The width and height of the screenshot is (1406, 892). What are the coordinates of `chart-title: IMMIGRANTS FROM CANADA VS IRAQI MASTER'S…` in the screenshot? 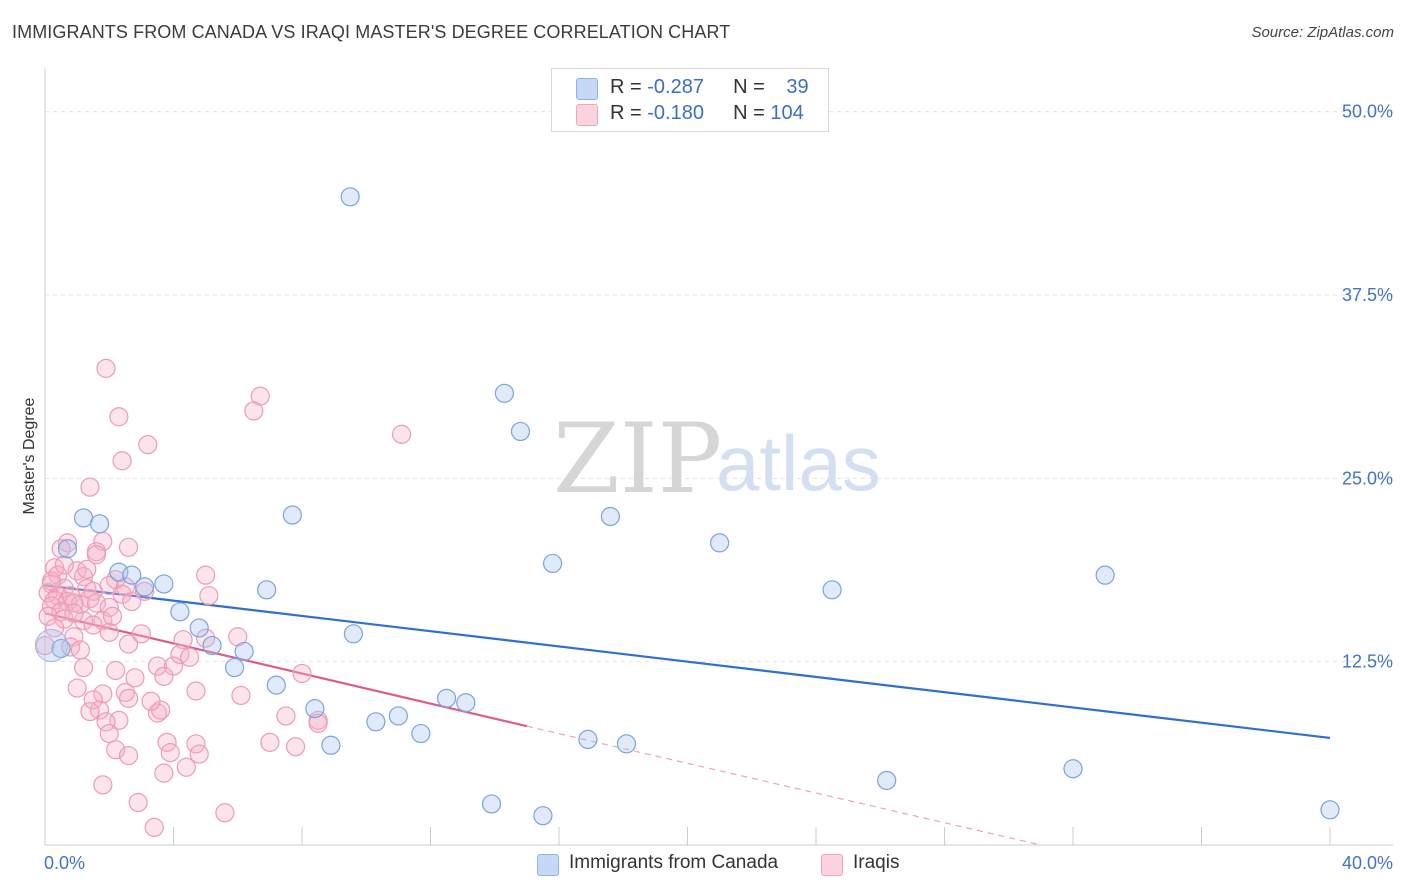 It's located at (371, 32).